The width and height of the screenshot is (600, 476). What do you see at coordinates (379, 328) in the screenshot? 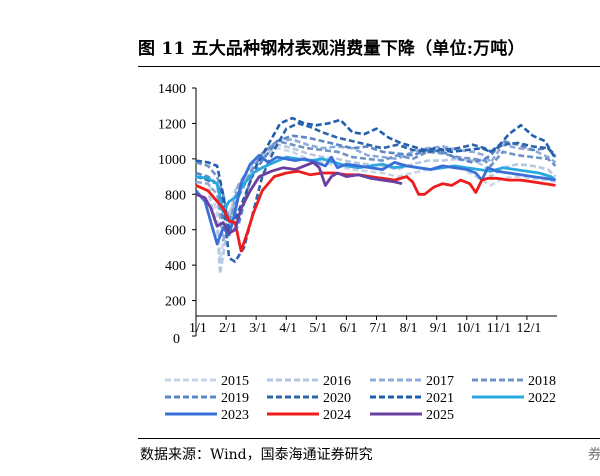
I see `x-tick-label: 7/1` at bounding box center [379, 328].